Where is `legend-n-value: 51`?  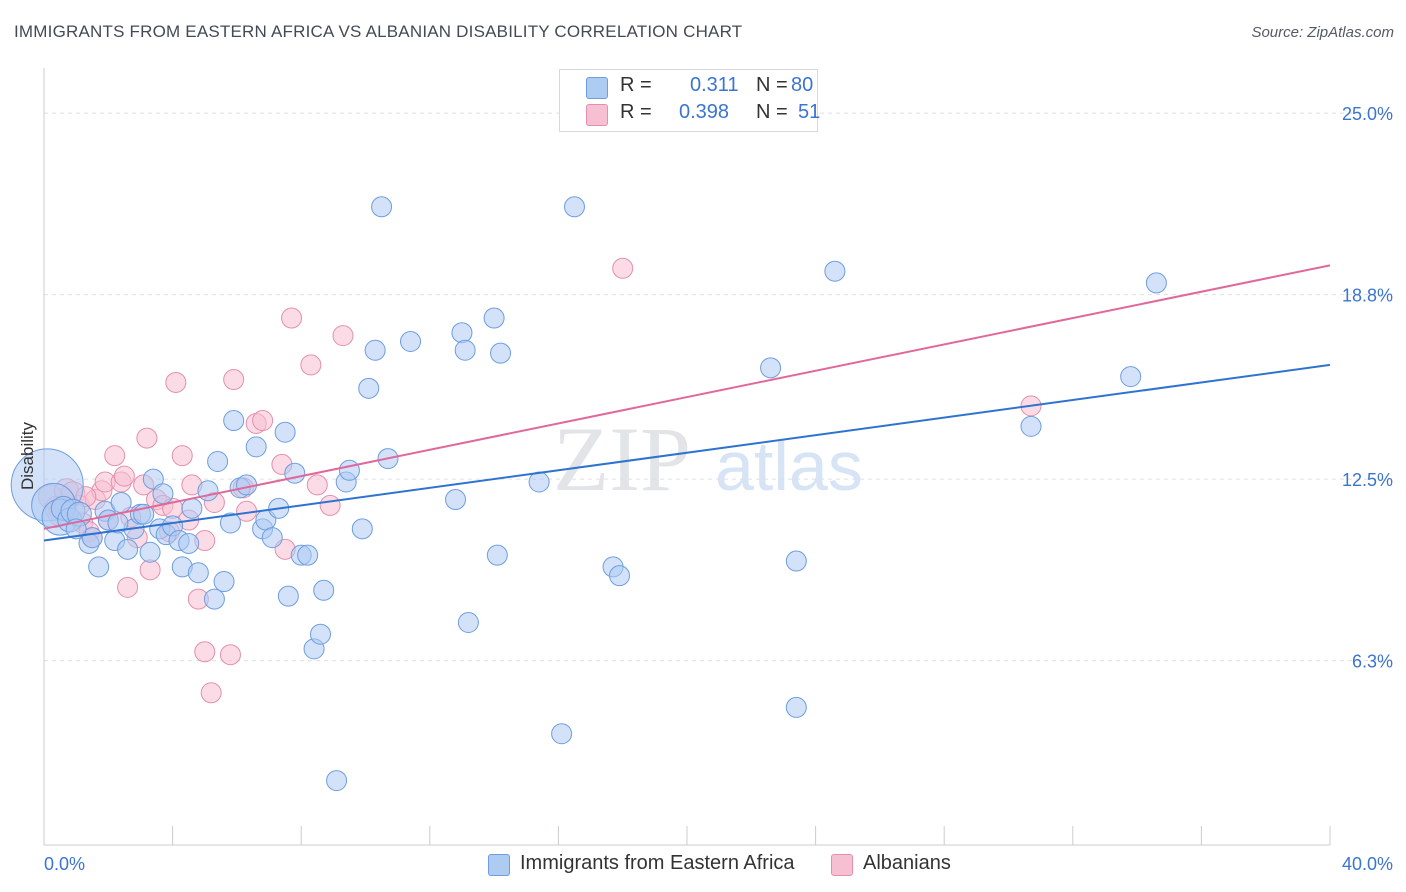
legend-n-value: 51 is located at coordinates (809, 112).